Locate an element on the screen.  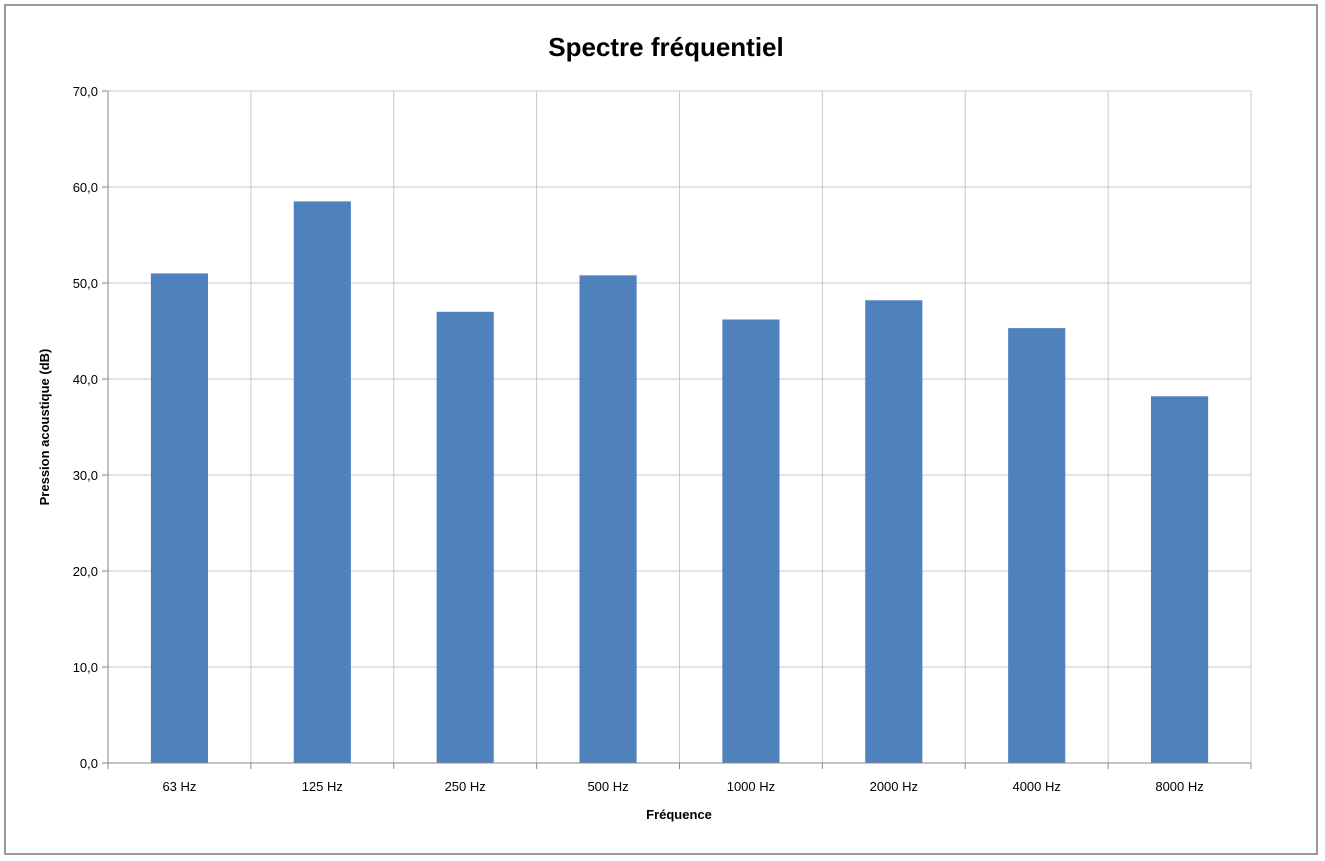
y-tick-label: 40,0 is located at coordinates (85, 379).